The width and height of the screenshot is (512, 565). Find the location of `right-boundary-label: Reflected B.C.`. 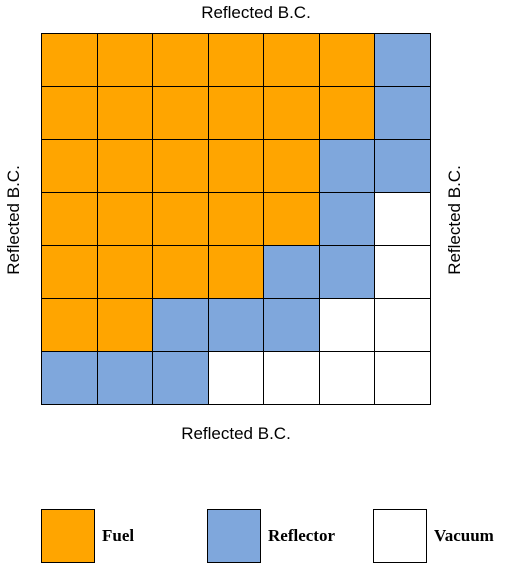

right-boundary-label: Reflected B.C. is located at coordinates (454, 220).